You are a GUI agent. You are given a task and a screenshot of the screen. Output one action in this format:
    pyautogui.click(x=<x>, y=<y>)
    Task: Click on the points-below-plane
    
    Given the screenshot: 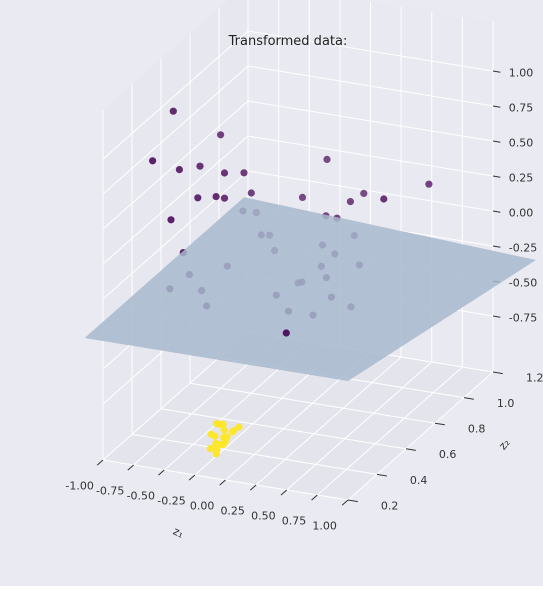 What is the action you would take?
    pyautogui.click(x=248, y=393)
    